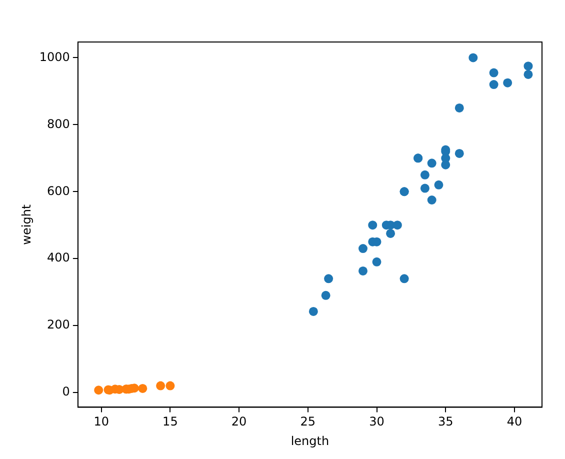 The image size is (565, 459). What do you see at coordinates (54, 57) in the screenshot?
I see `y-tick-label: 1000` at bounding box center [54, 57].